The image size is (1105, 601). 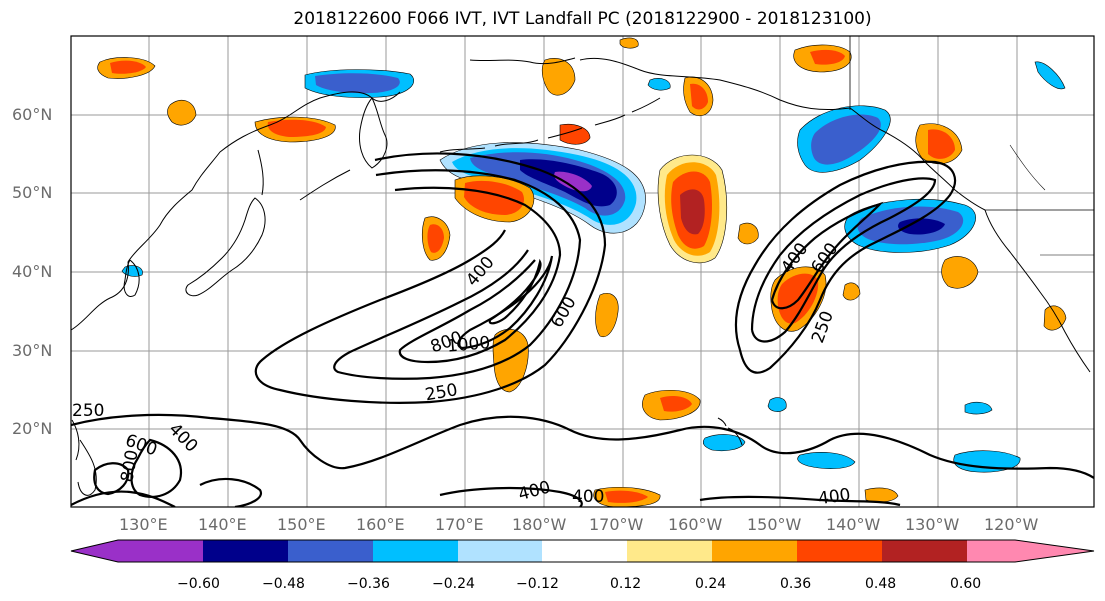 What do you see at coordinates (32, 428) in the screenshot?
I see `lat-tick-label: 20°N` at bounding box center [32, 428].